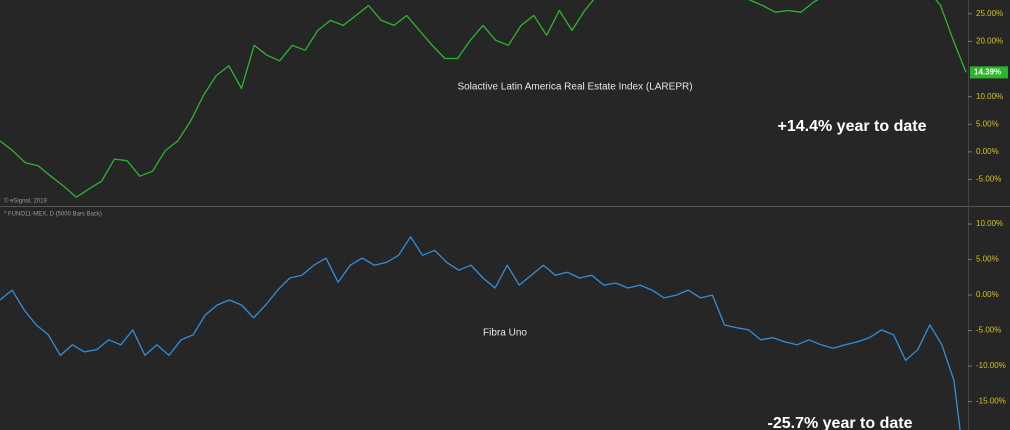  I want to click on annotation: +14.4% year to date, so click(852, 126).